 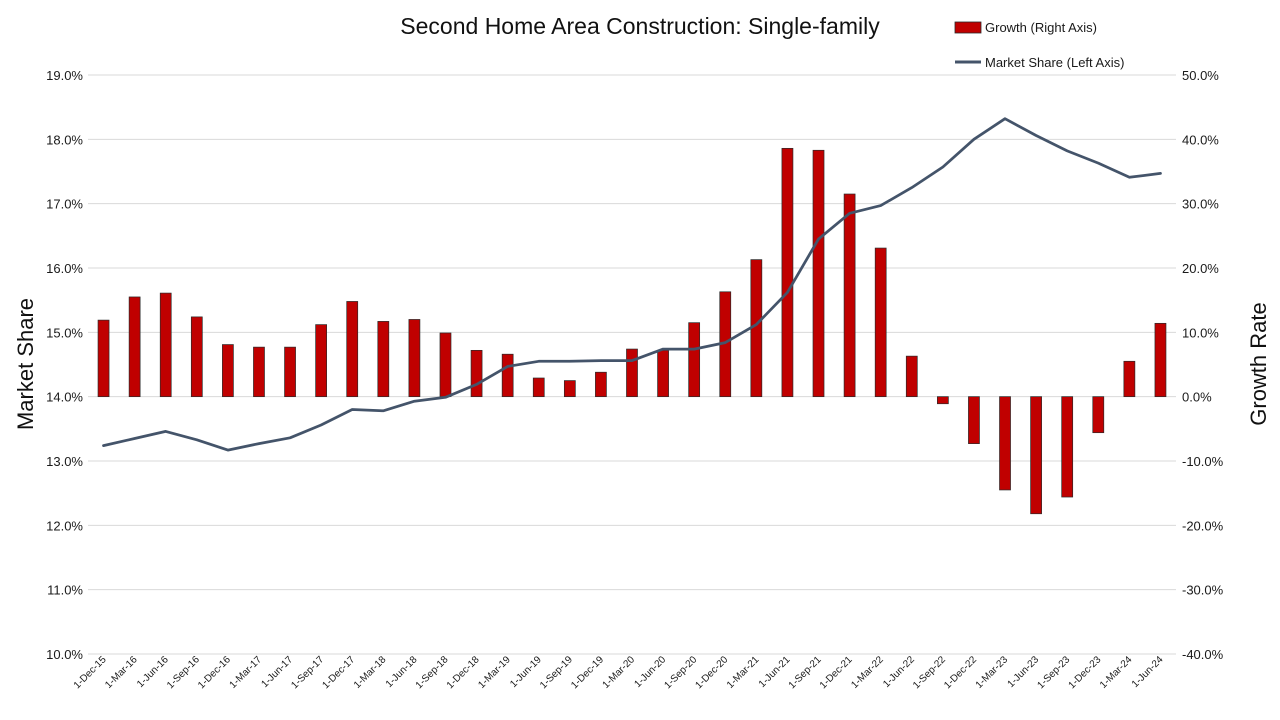 What do you see at coordinates (64, 461) in the screenshot?
I see `left-tick-label: 13.0%` at bounding box center [64, 461].